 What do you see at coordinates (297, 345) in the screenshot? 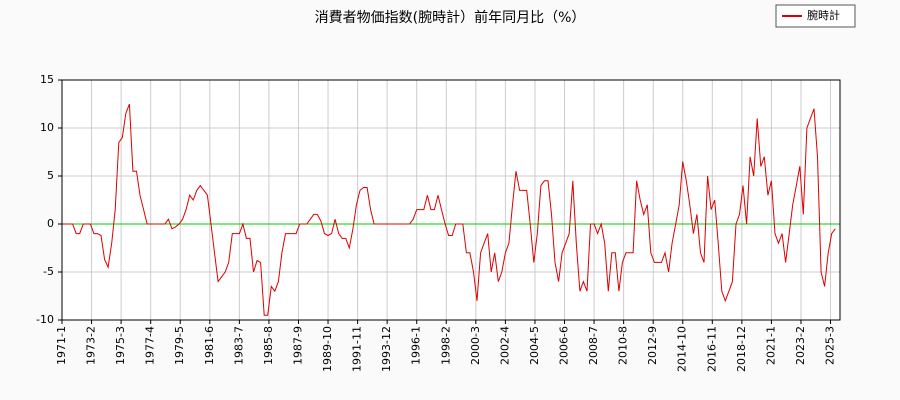
I see `x-tick-label: 1987-9` at bounding box center [297, 345].